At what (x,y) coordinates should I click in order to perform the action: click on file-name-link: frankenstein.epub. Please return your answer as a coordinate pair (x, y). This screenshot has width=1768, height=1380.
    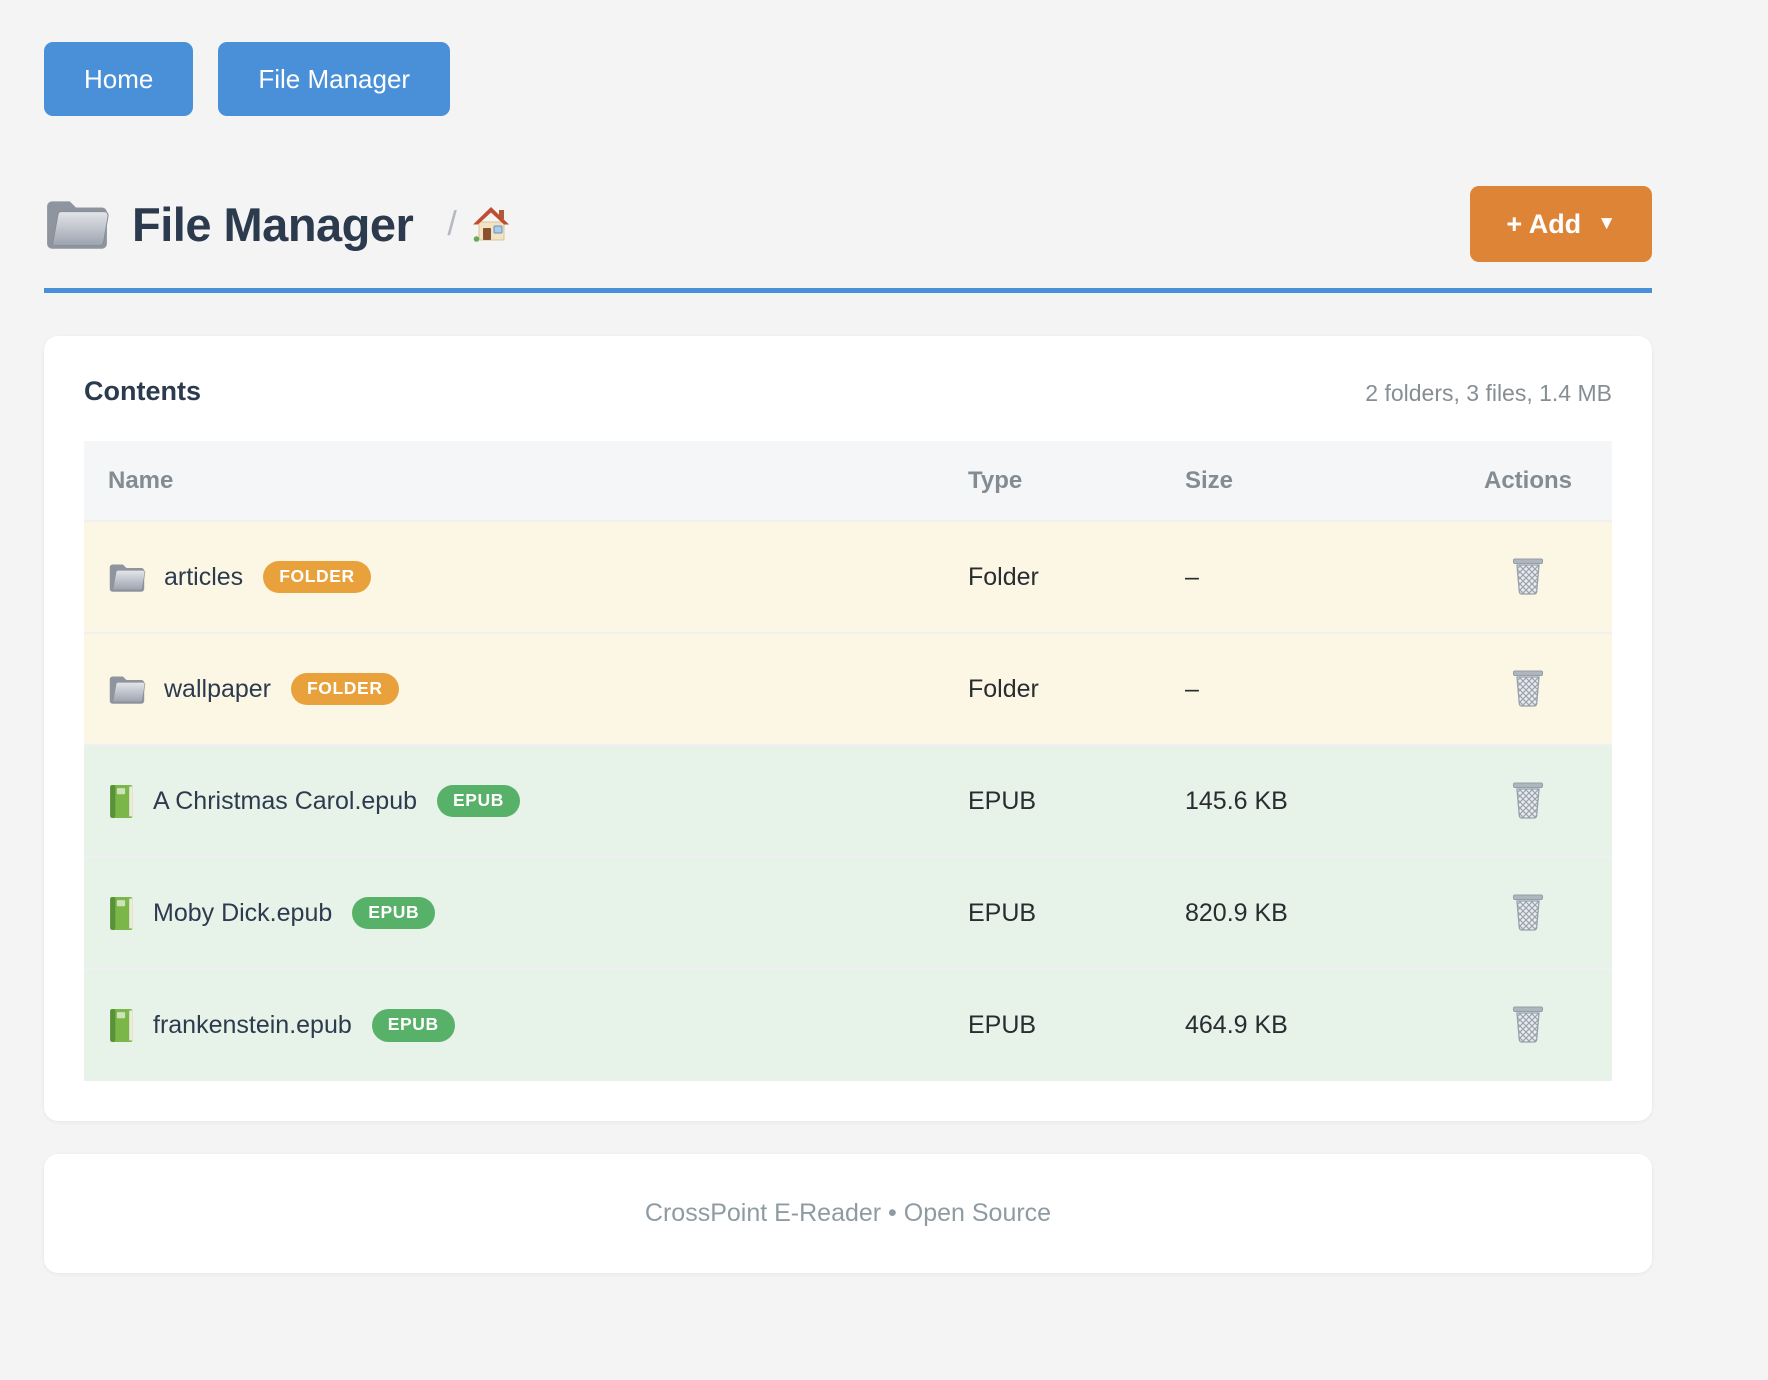
    Looking at the image, I should click on (252, 1025).